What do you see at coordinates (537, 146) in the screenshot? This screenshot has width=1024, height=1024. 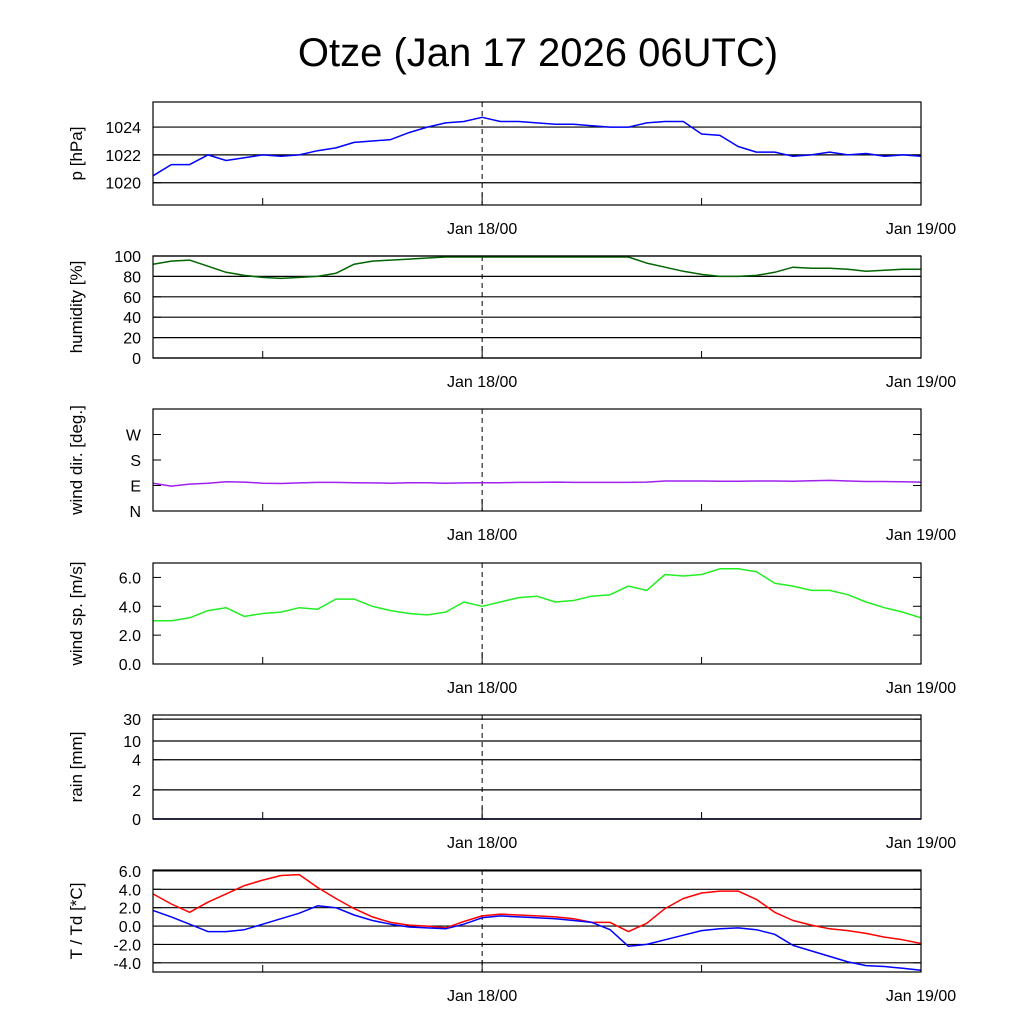 I see `series-line-pressure` at bounding box center [537, 146].